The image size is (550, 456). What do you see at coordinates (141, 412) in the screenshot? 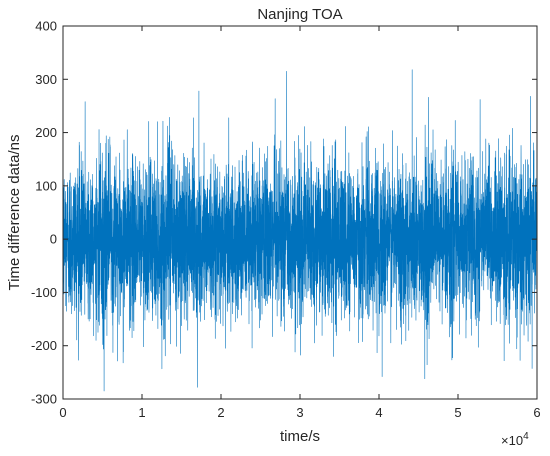
I see `x-tick-label: 1` at bounding box center [141, 412].